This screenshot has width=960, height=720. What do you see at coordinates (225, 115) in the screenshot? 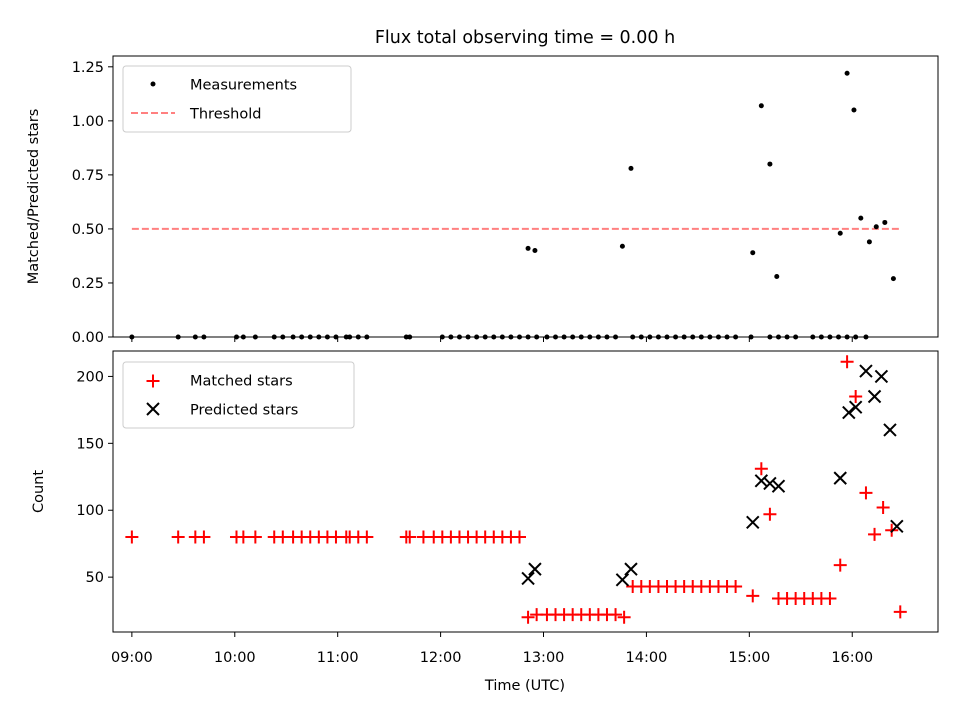
I see `legend-threshold-label: Threshold` at bounding box center [225, 115].